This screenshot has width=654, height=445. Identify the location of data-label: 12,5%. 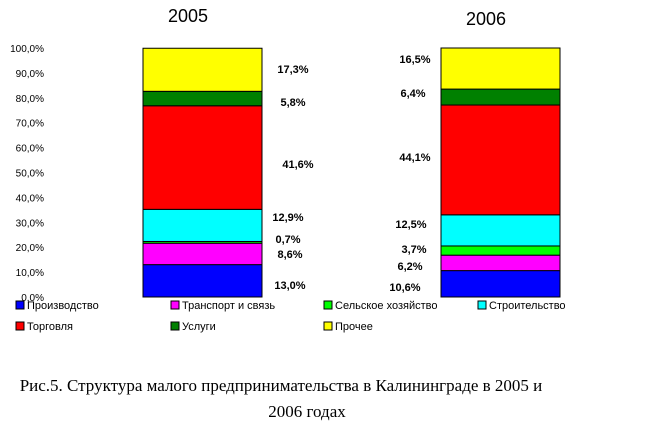
(410, 225).